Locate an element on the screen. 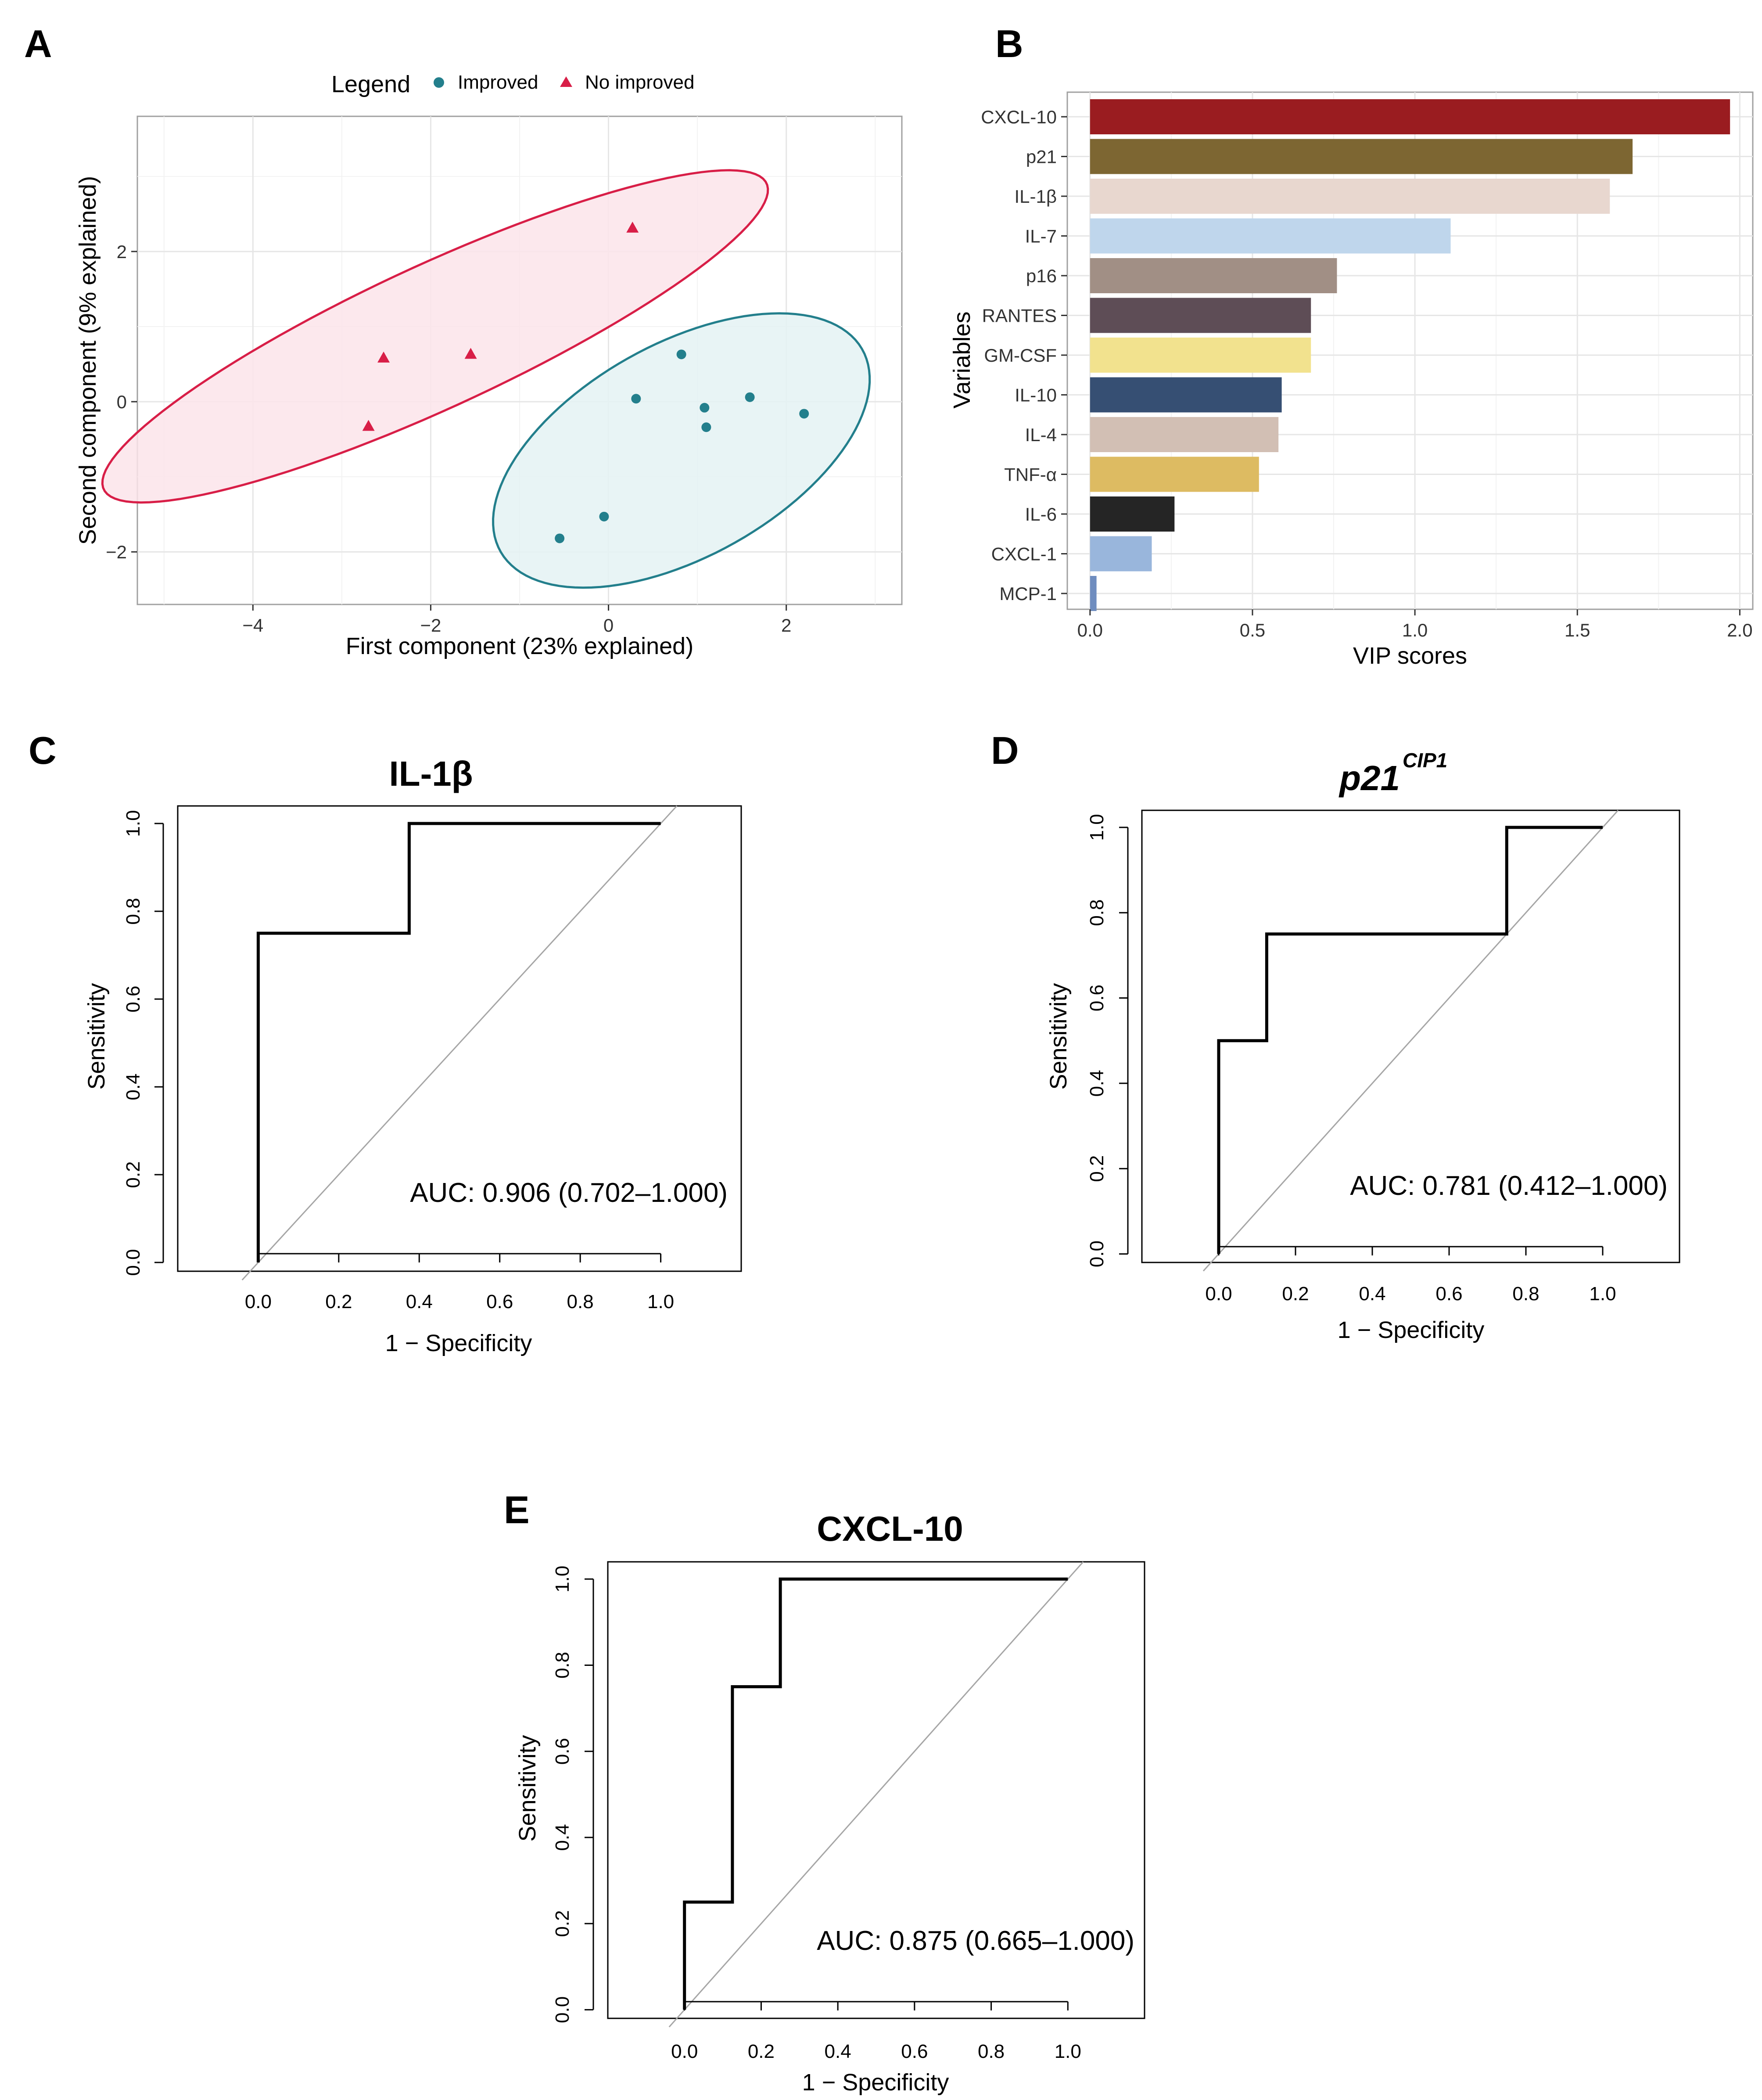 This screenshot has width=1762, height=2100. plot-a-points is located at coordinates (585, 382).